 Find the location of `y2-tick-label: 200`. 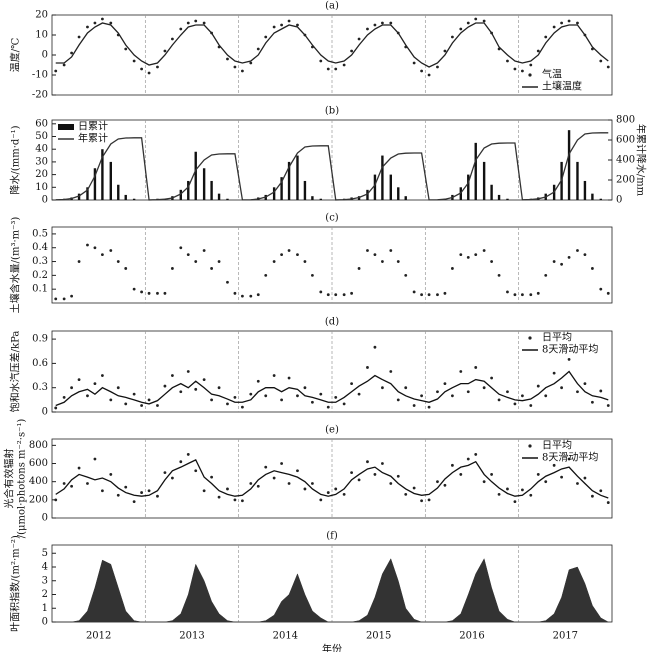

y2-tick-label: 200 is located at coordinates (625, 180).